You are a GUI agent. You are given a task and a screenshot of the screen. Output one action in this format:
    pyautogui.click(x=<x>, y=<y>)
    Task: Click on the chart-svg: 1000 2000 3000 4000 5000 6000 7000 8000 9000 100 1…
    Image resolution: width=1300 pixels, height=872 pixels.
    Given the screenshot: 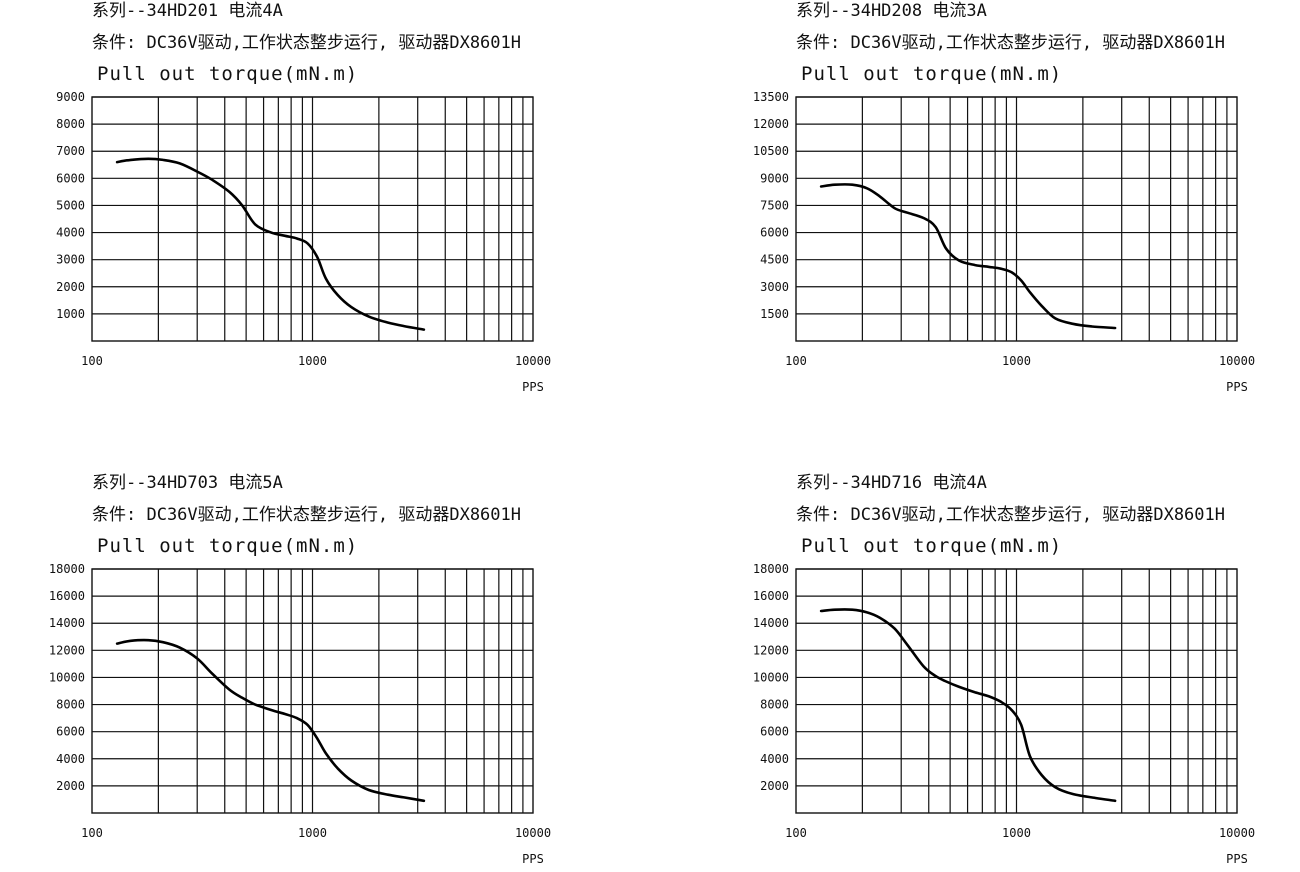 What is the action you would take?
    pyautogui.click(x=303, y=242)
    